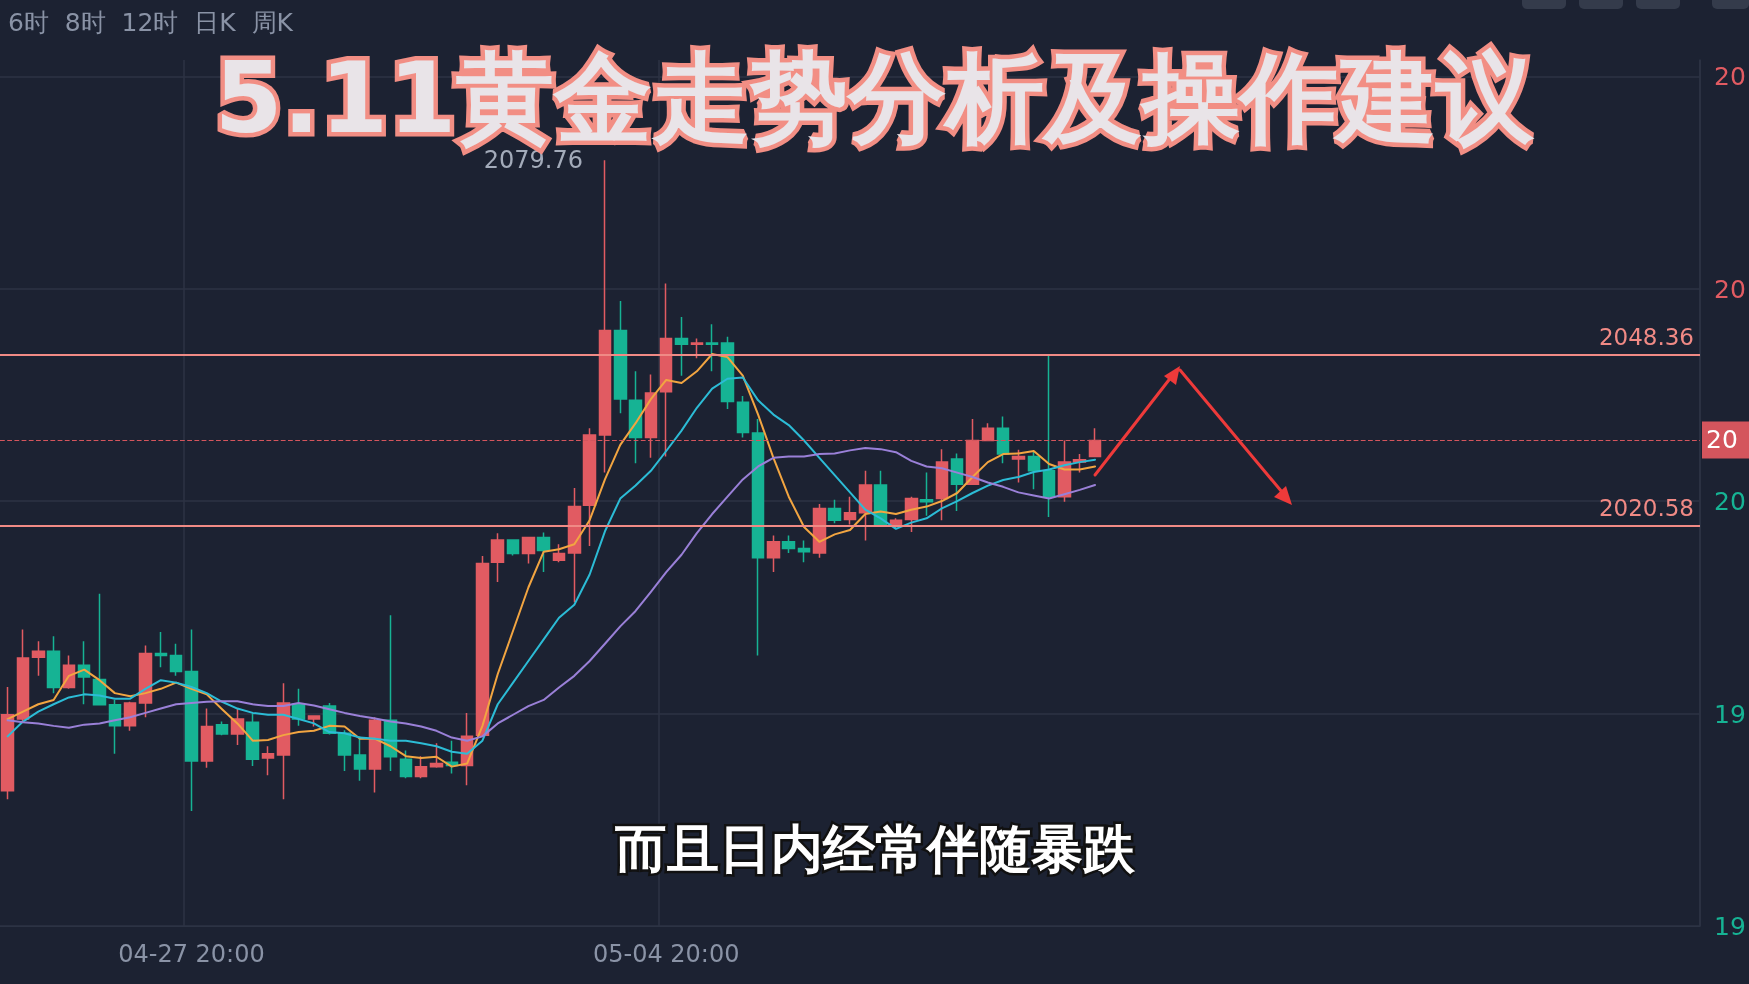 This screenshot has height=984, width=1749. Describe the element at coordinates (1646, 336) in the screenshot. I see `ref-line-label: 2048.36` at that location.